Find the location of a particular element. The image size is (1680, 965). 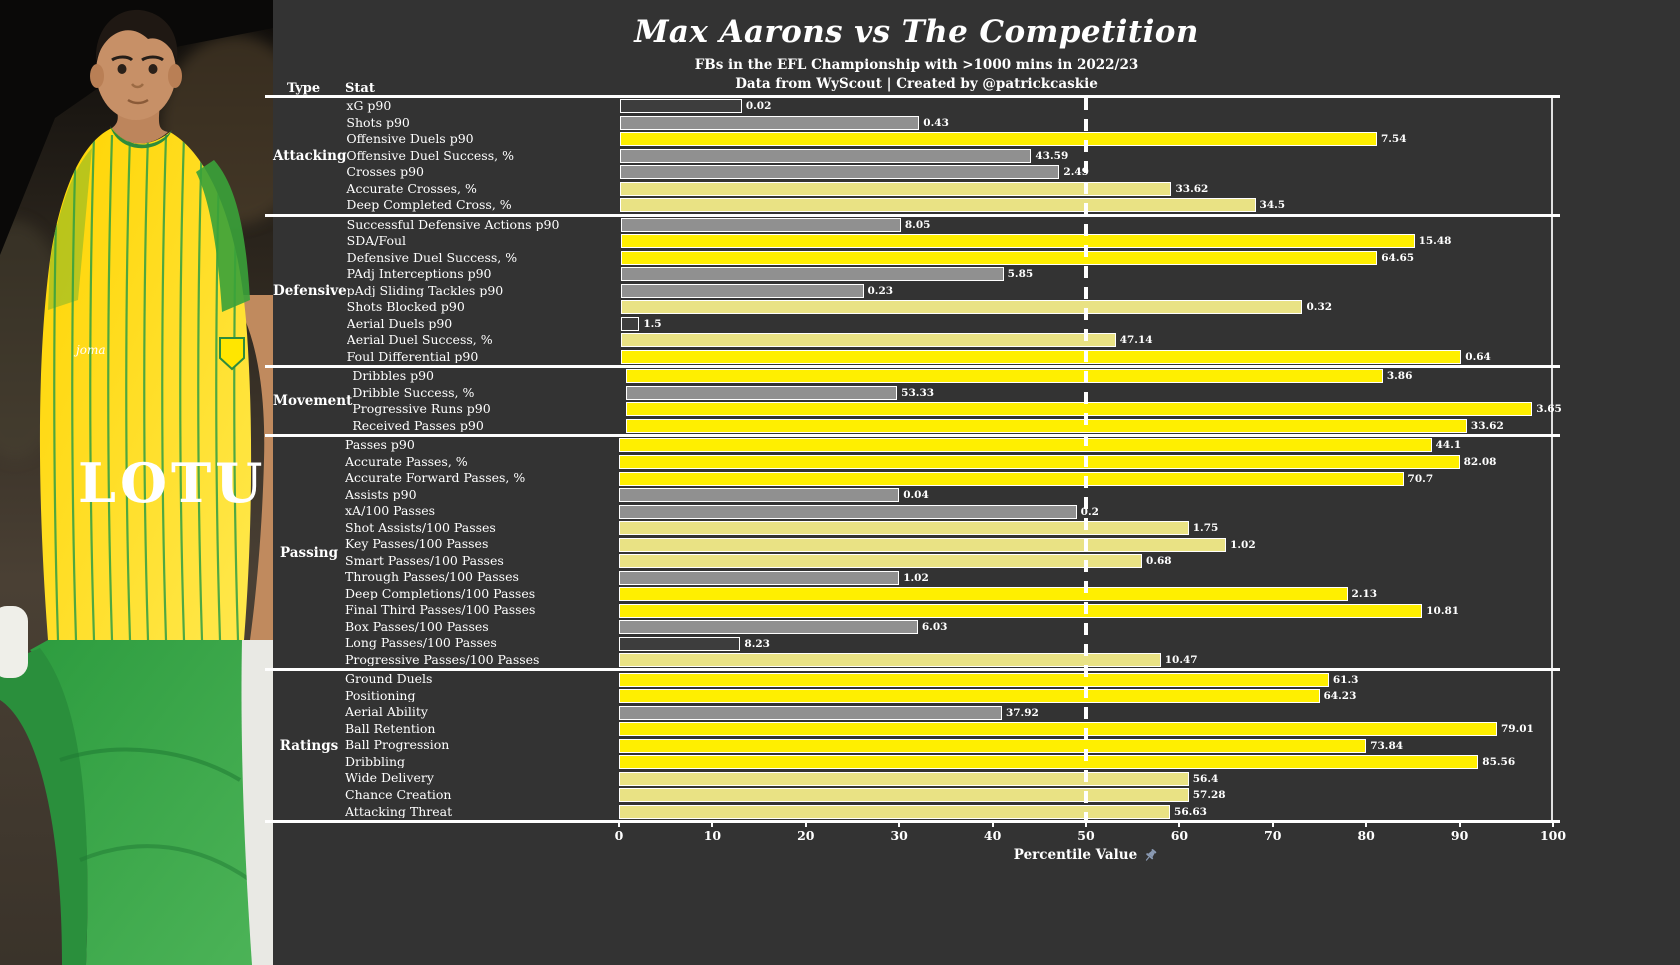

stat-label: Key Passes/100 Passes is located at coordinates (417, 544).